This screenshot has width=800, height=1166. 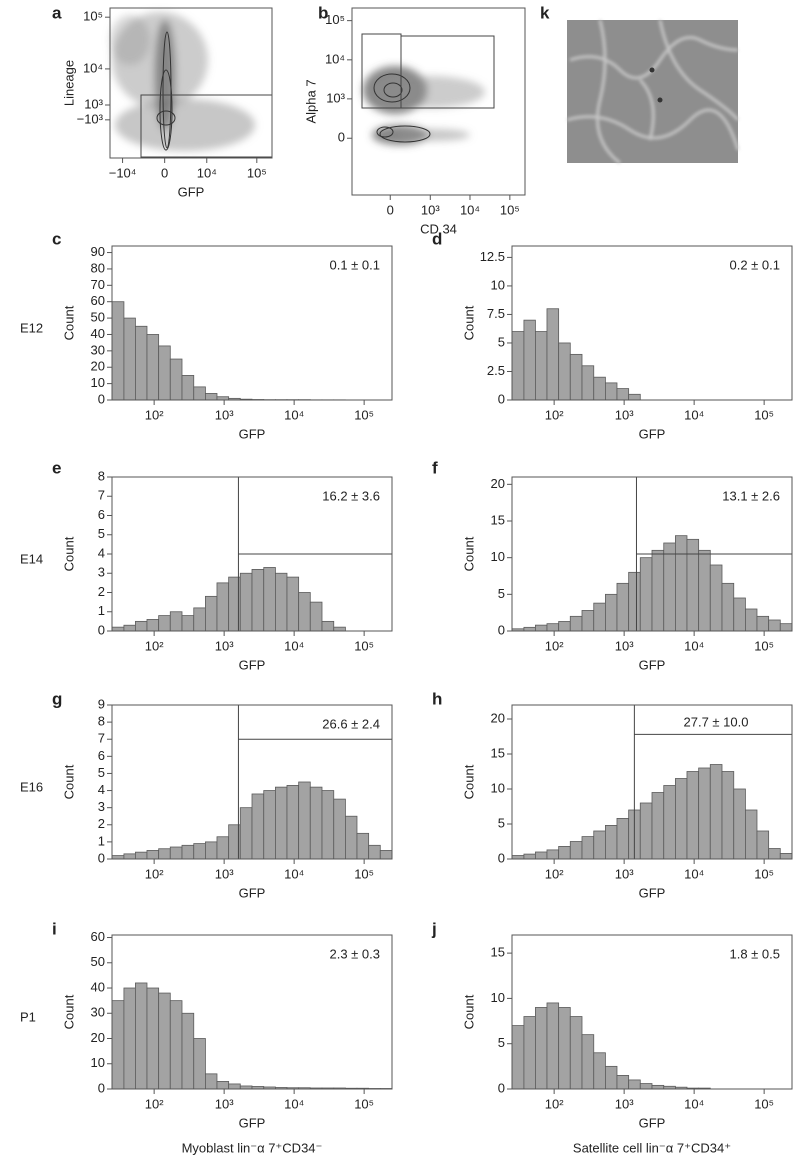 What do you see at coordinates (57, 698) in the screenshot?
I see `panel-letter: g` at bounding box center [57, 698].